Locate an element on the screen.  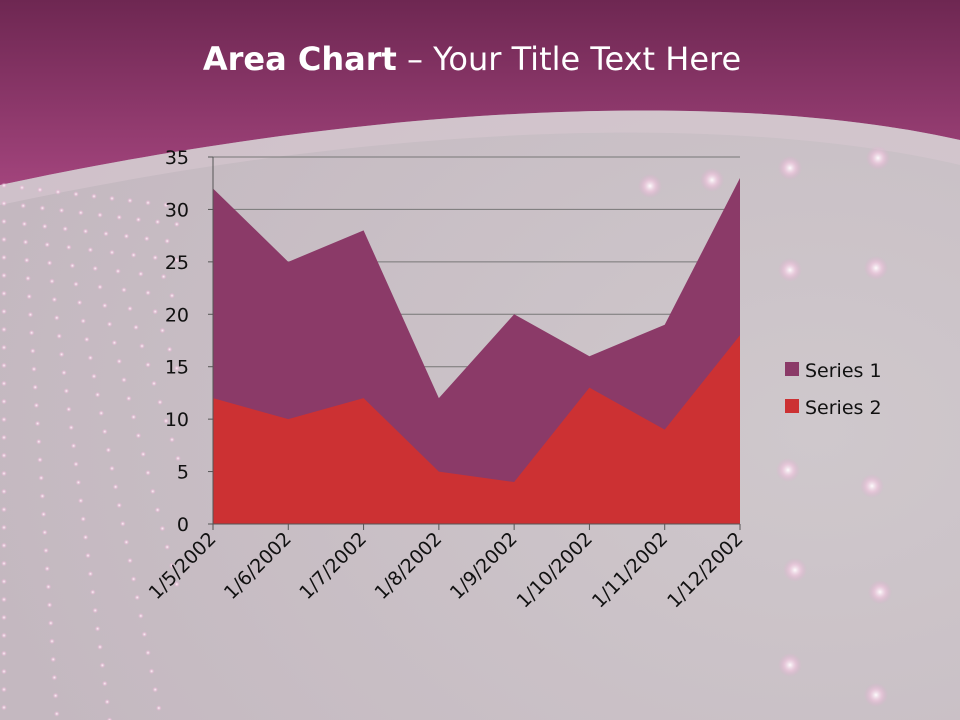
y-tick-label: 0 is located at coordinates (183, 525).